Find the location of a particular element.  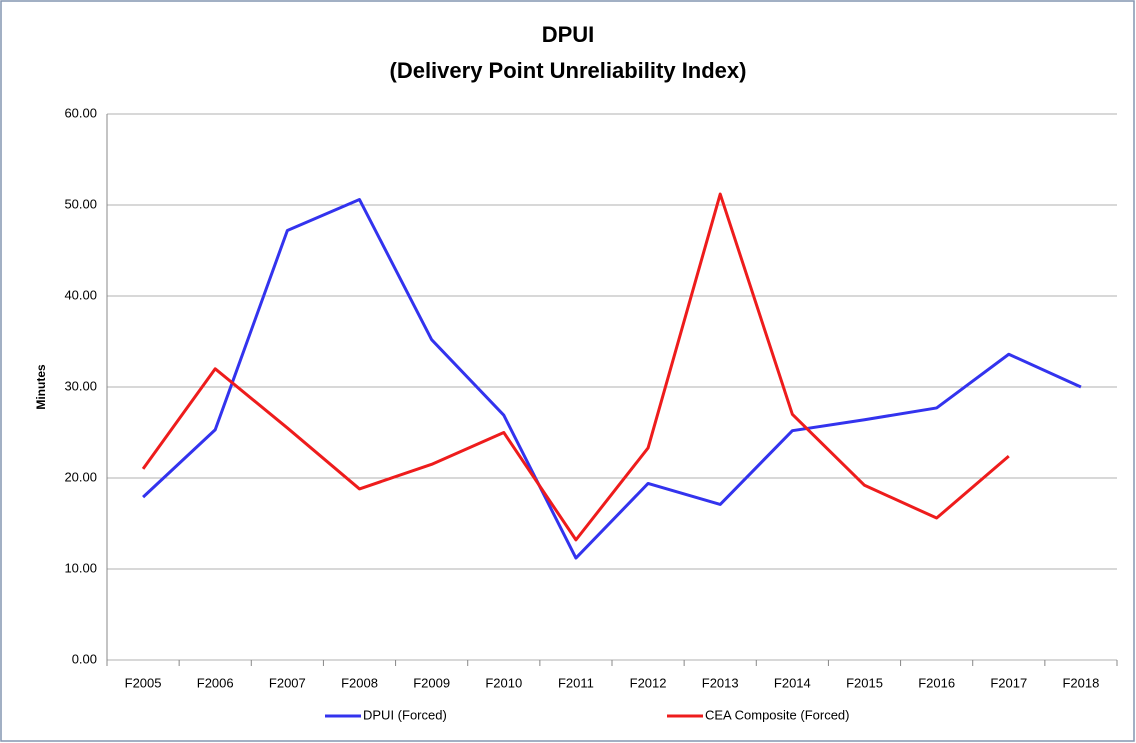

legend-label: DPUI (Forced) is located at coordinates (405, 714).